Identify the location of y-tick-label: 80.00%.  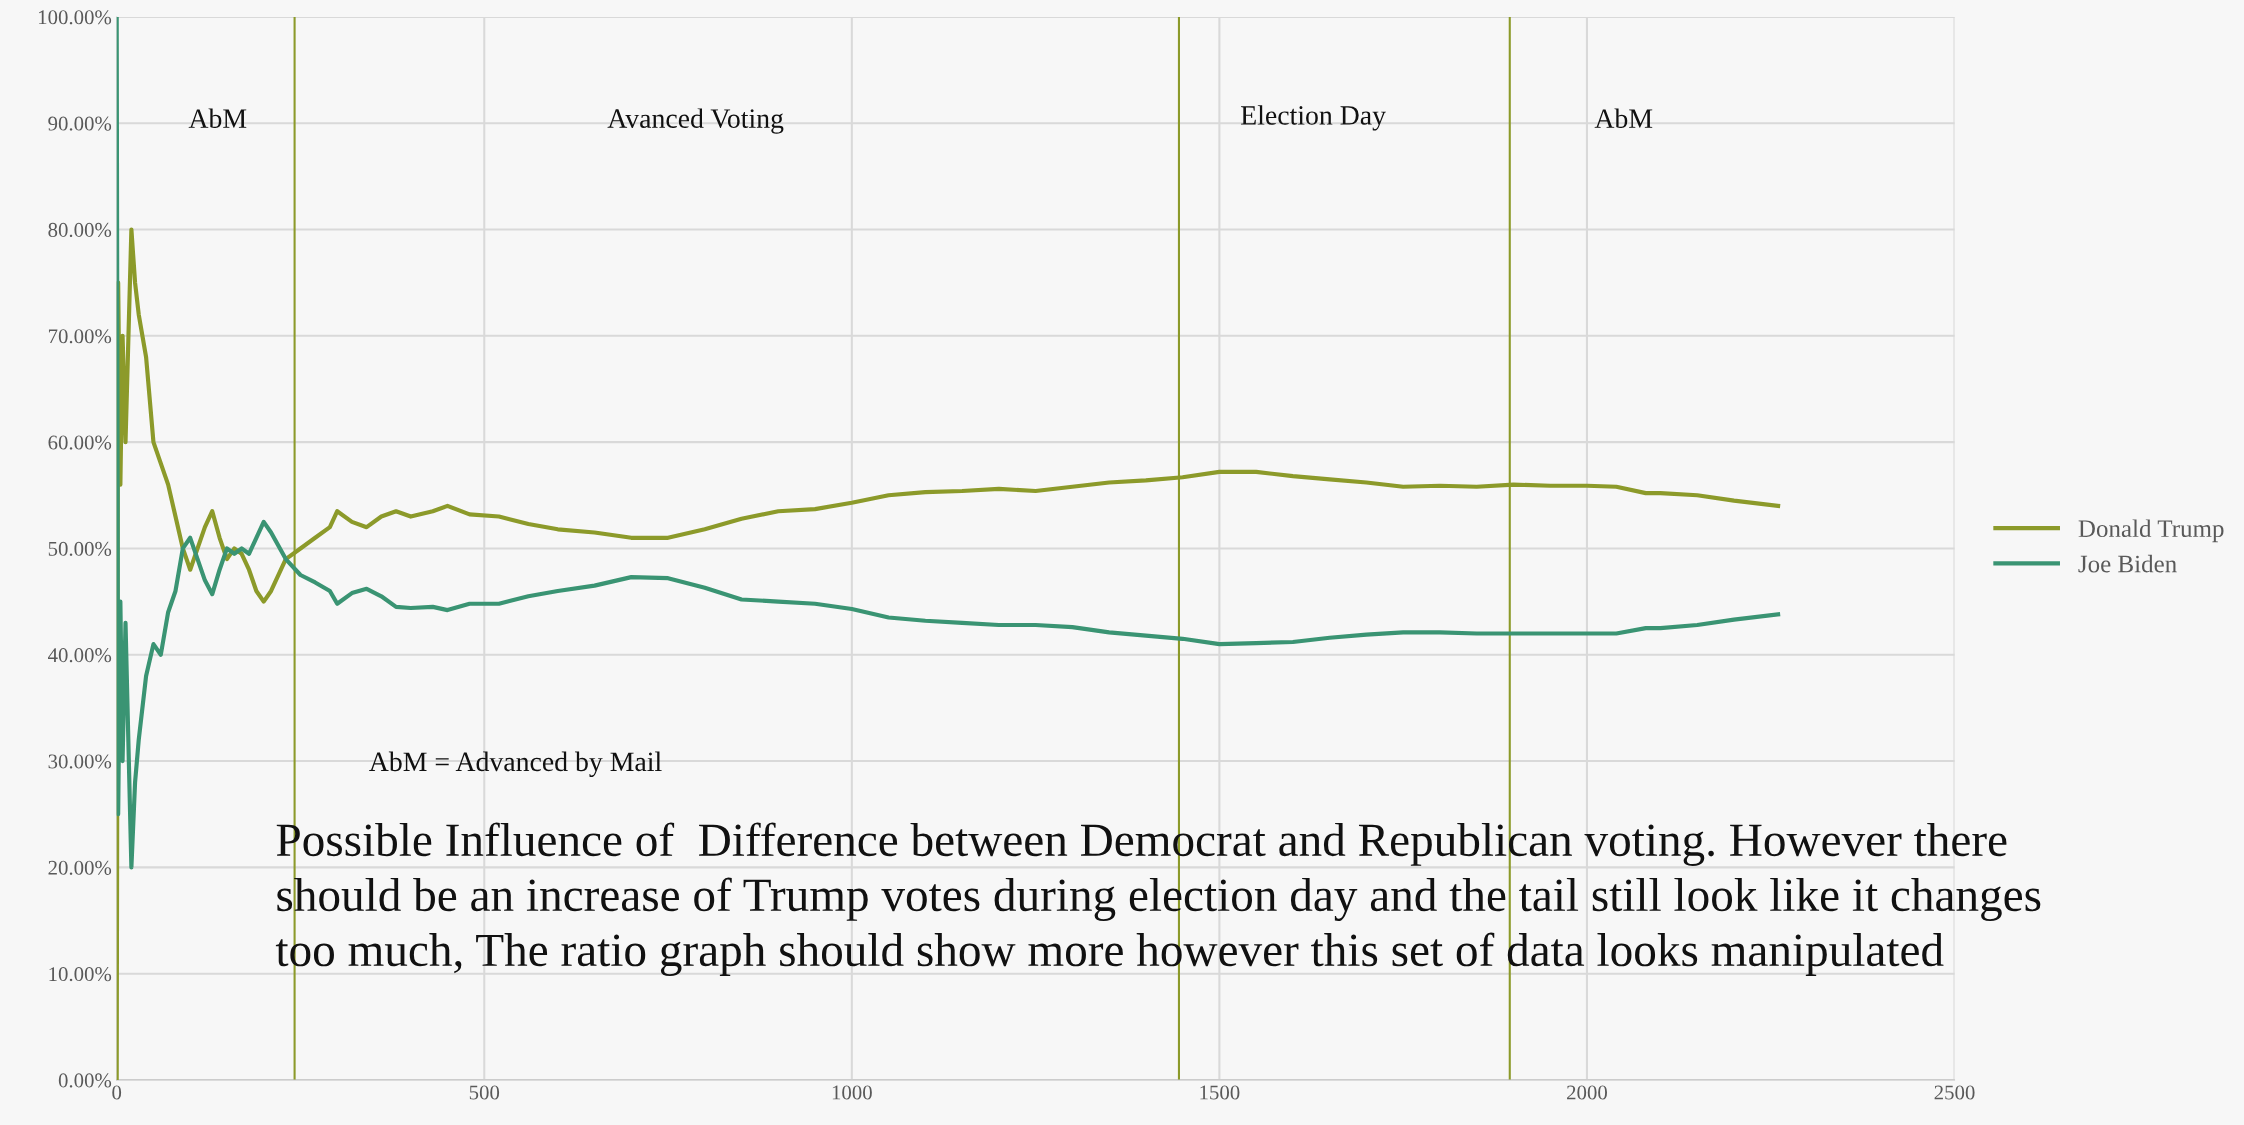
(80, 230).